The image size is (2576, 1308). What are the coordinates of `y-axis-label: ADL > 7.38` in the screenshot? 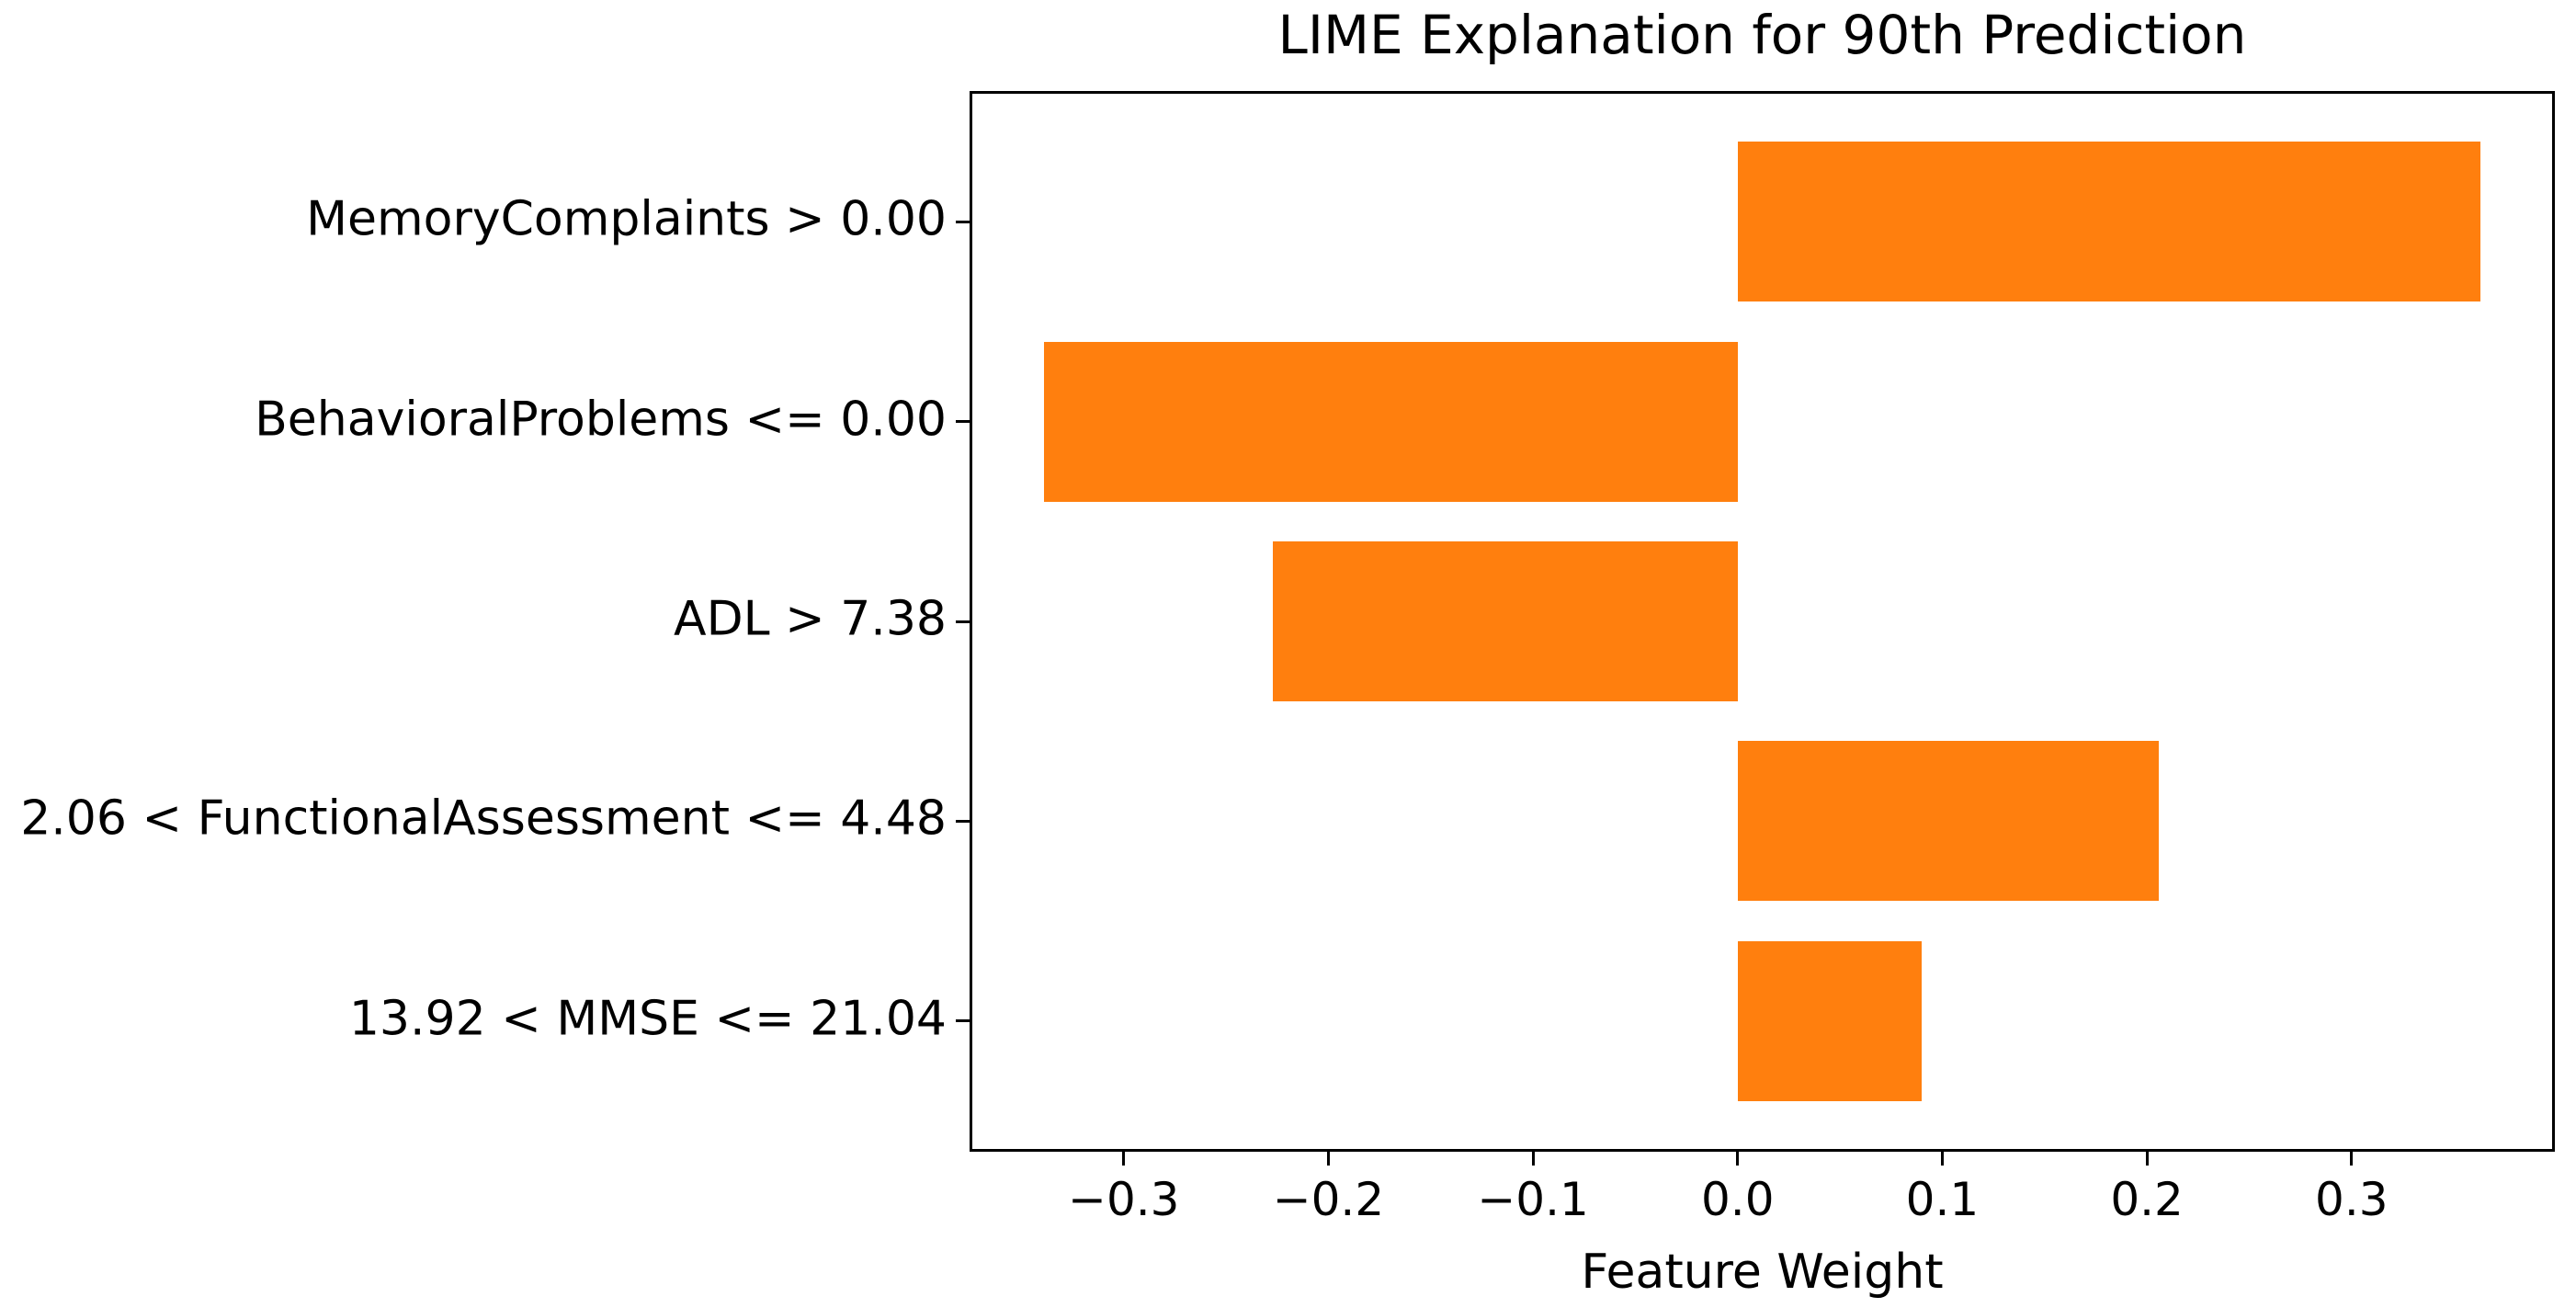 It's located at (811, 619).